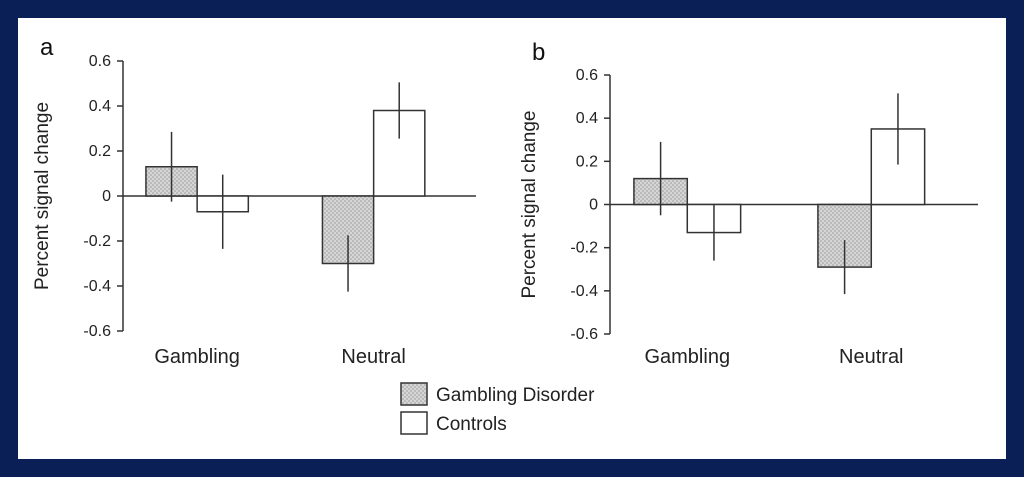  What do you see at coordinates (538, 52) in the screenshot?
I see `panel-label: b` at bounding box center [538, 52].